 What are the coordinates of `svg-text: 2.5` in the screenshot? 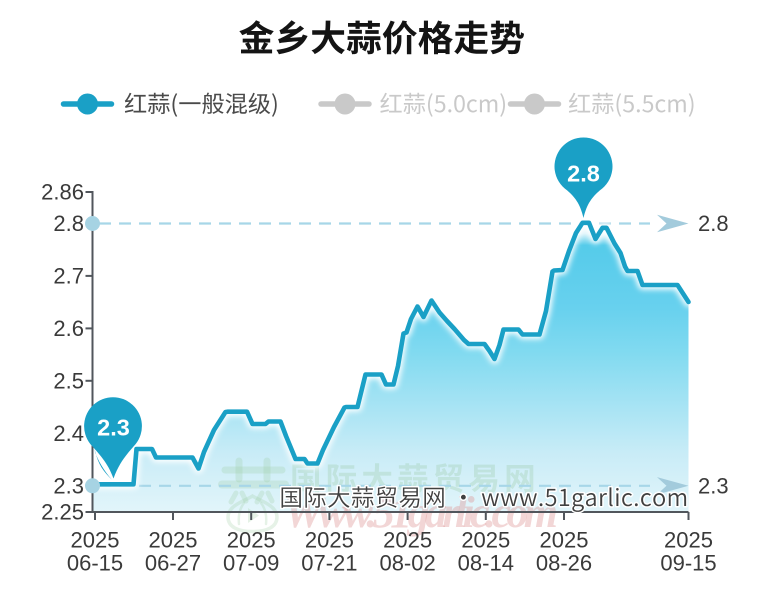 It's located at (68, 380).